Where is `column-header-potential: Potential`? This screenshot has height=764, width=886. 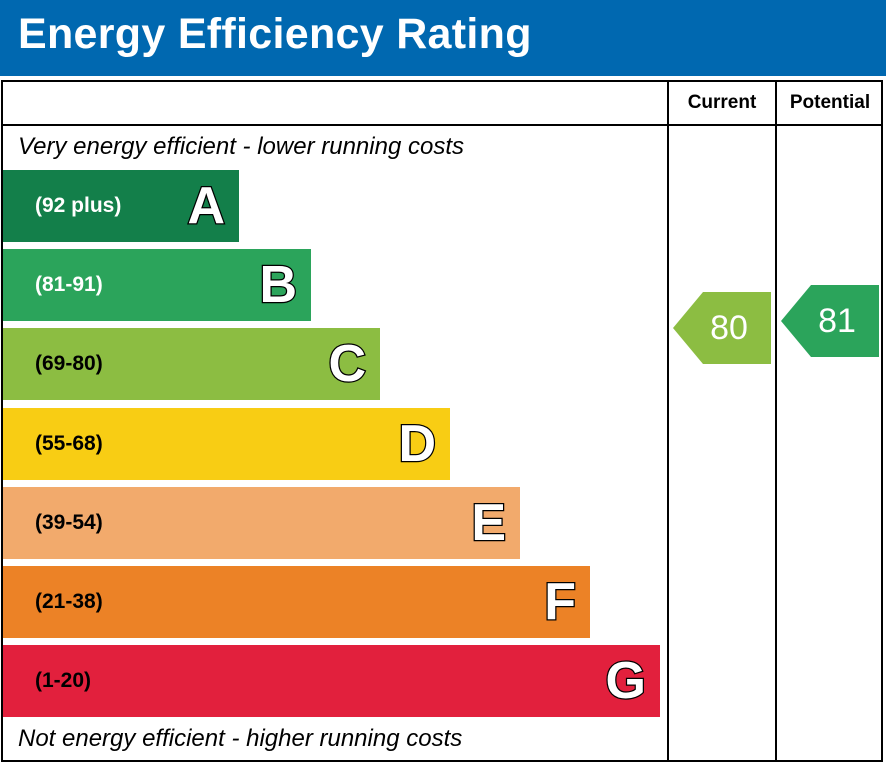 column-header-potential: Potential is located at coordinates (830, 102).